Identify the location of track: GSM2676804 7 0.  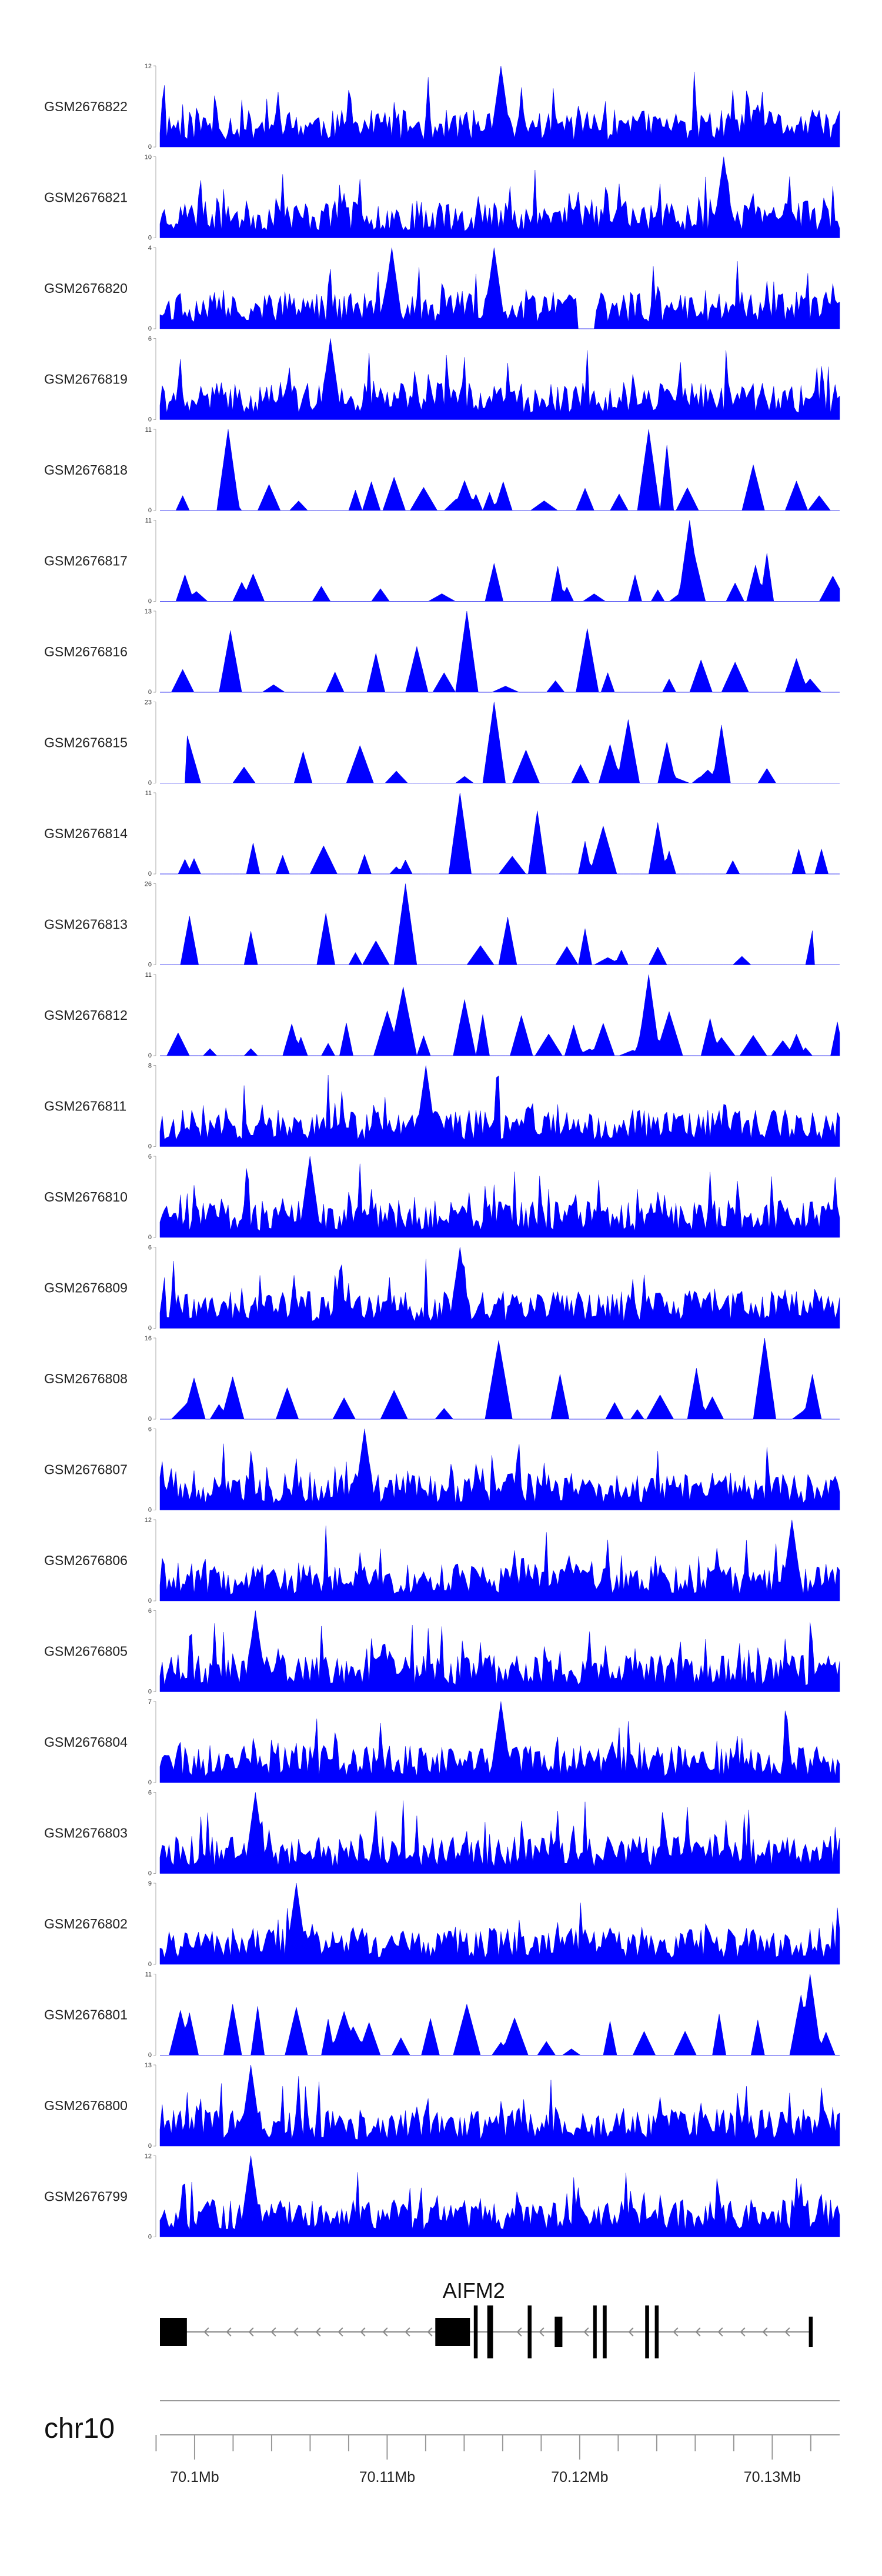
(442, 1742).